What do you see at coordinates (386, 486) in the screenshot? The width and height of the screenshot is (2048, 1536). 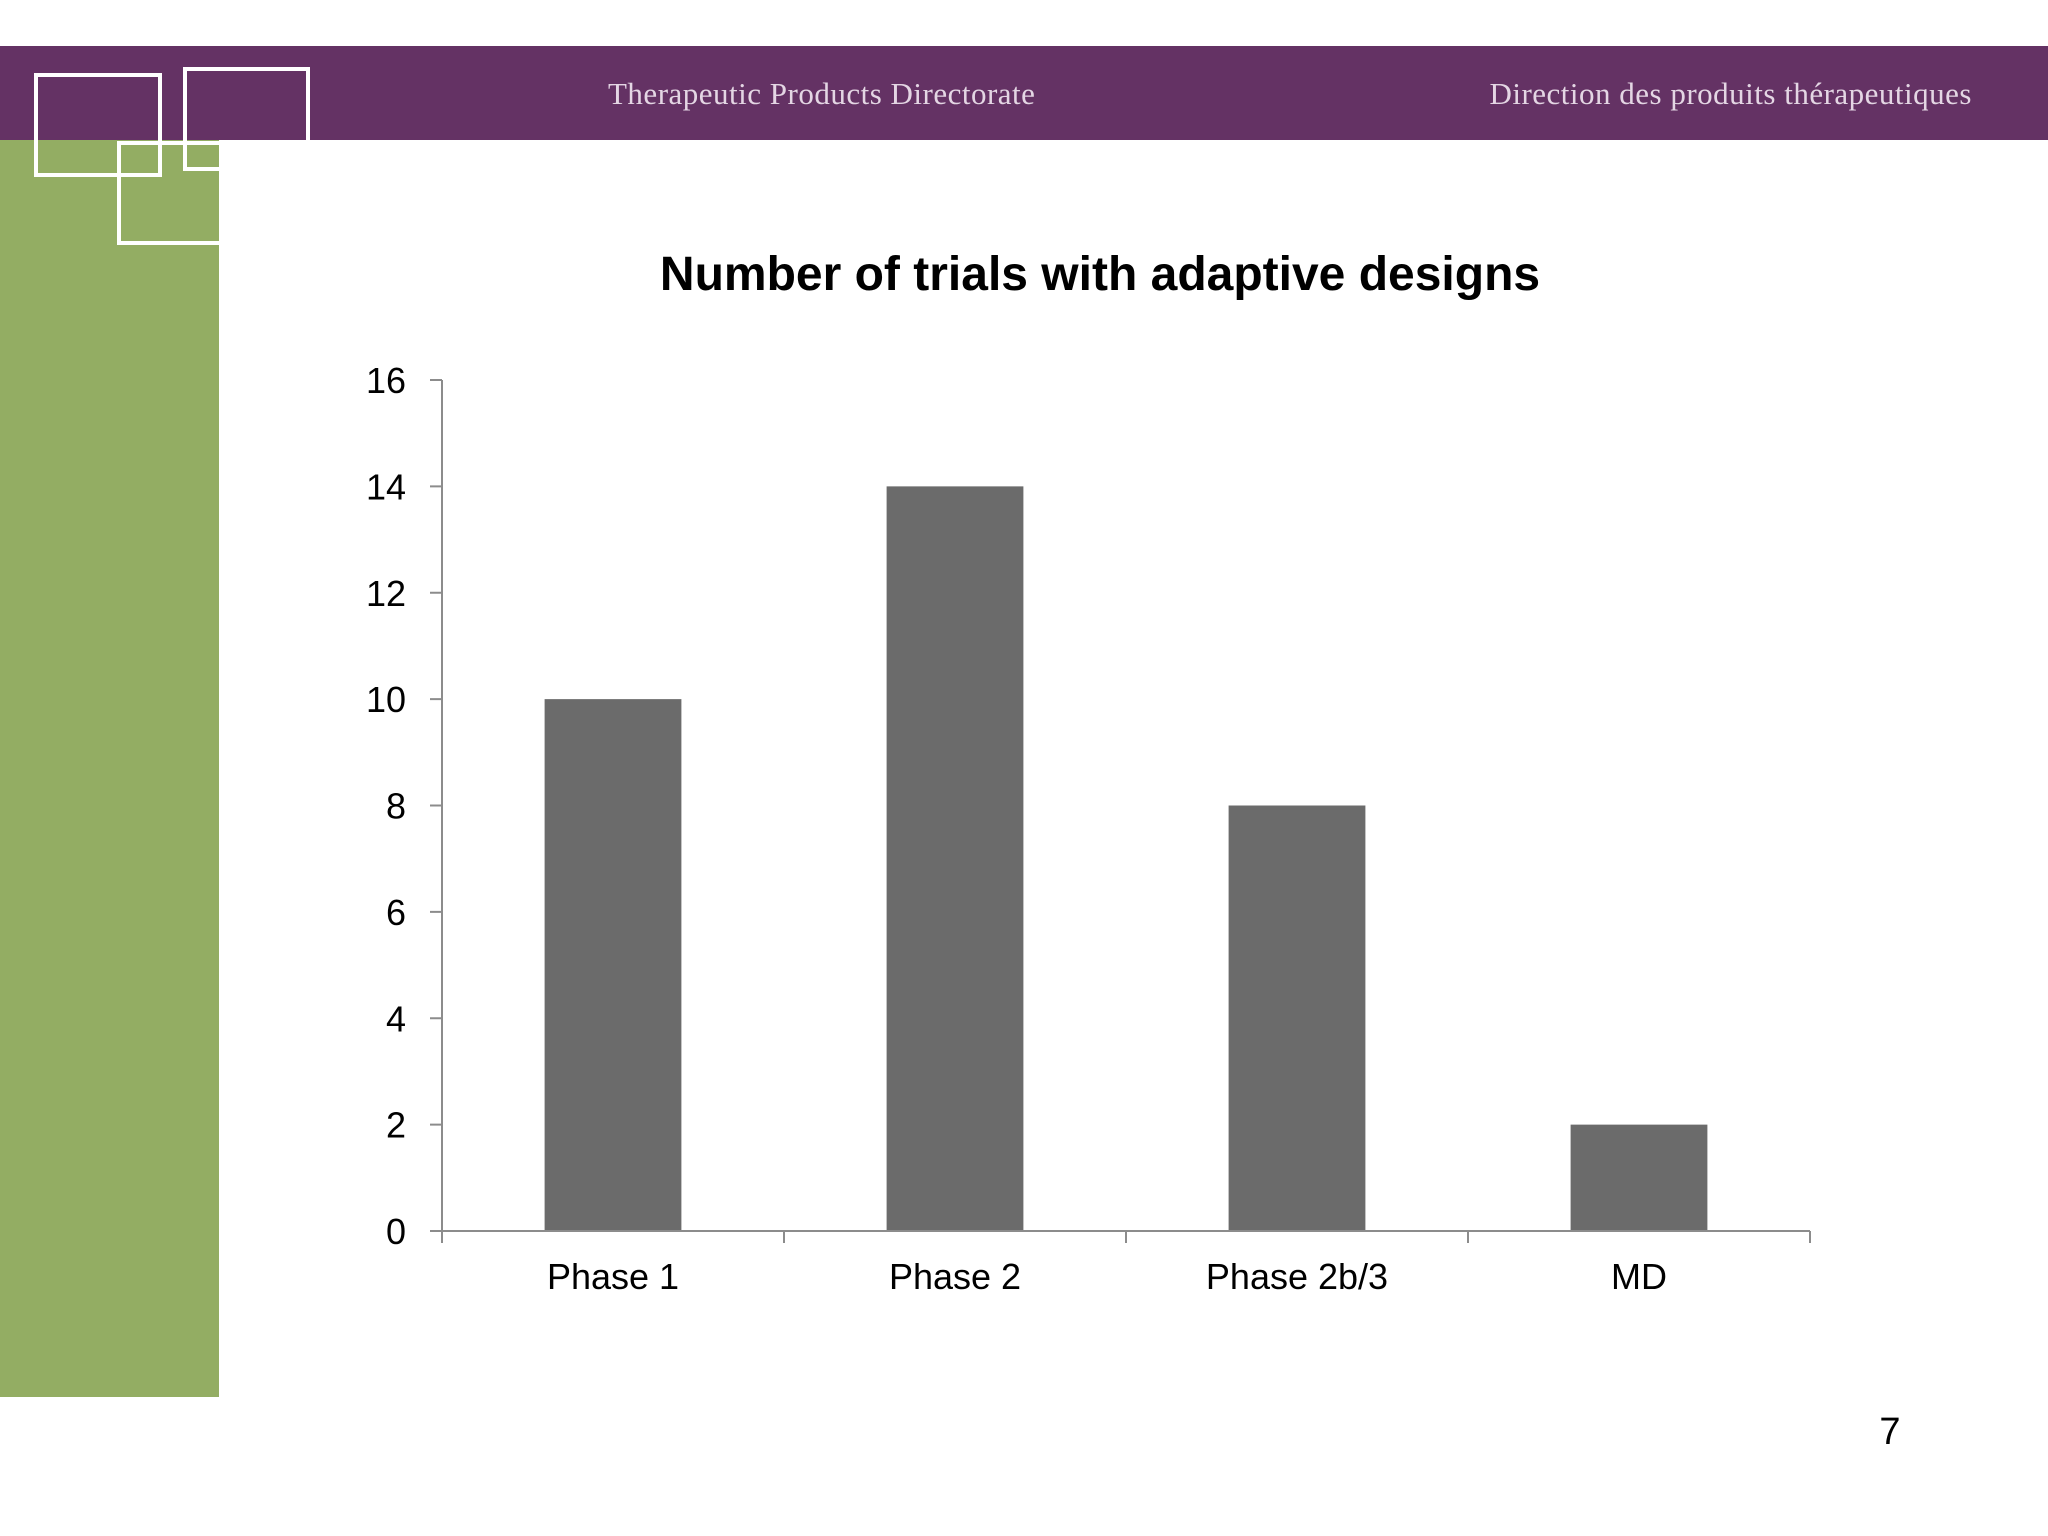 I see `y-tick-label: 14` at bounding box center [386, 486].